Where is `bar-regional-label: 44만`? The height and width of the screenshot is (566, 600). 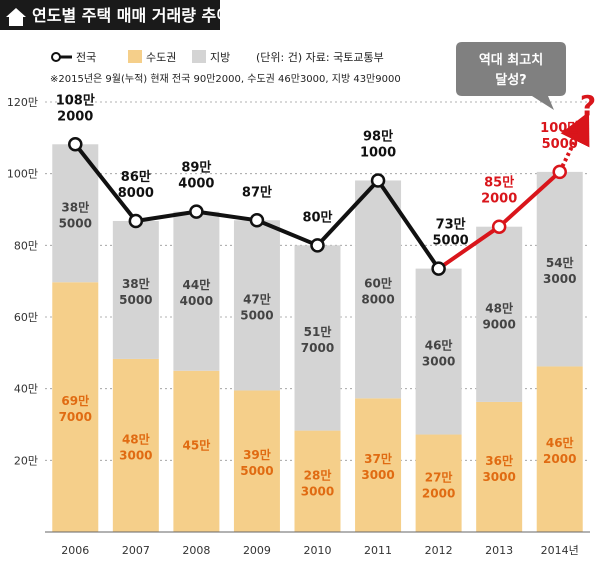
bar-regional-label: 44만 is located at coordinates (197, 284).